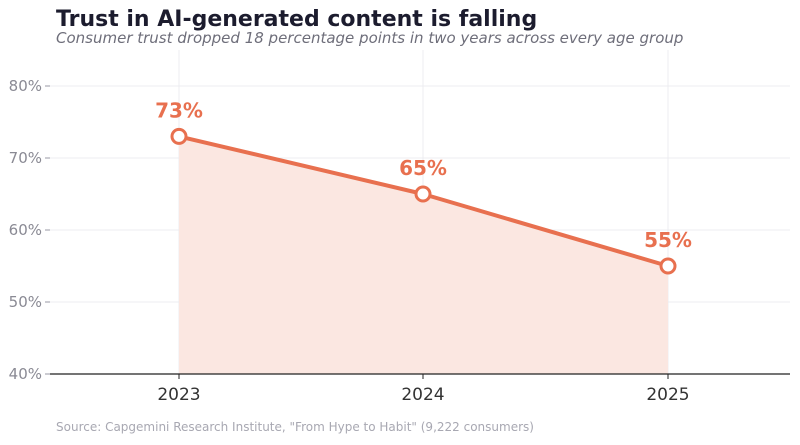  I want to click on data-point-2025, so click(668, 266).